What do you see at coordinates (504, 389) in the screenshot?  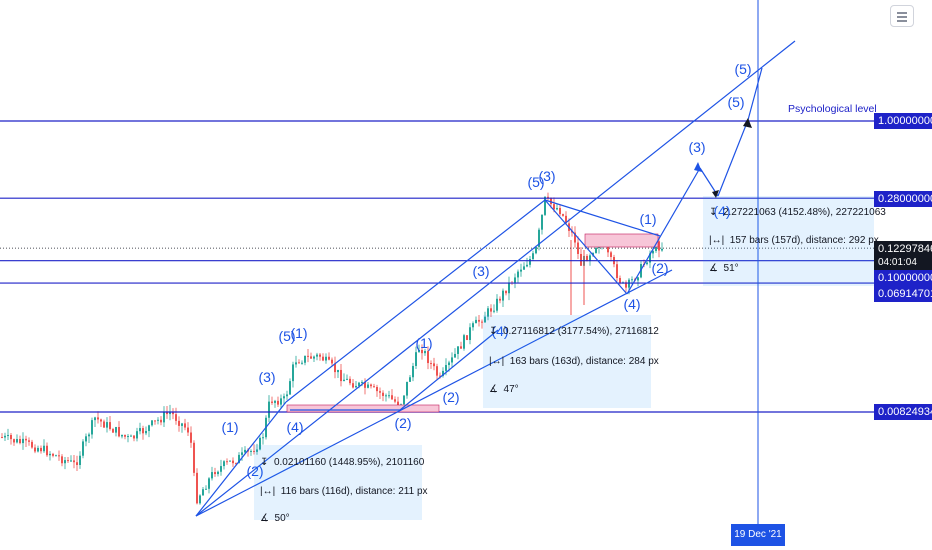 I see `measure-2-angle: ∡ 47°` at bounding box center [504, 389].